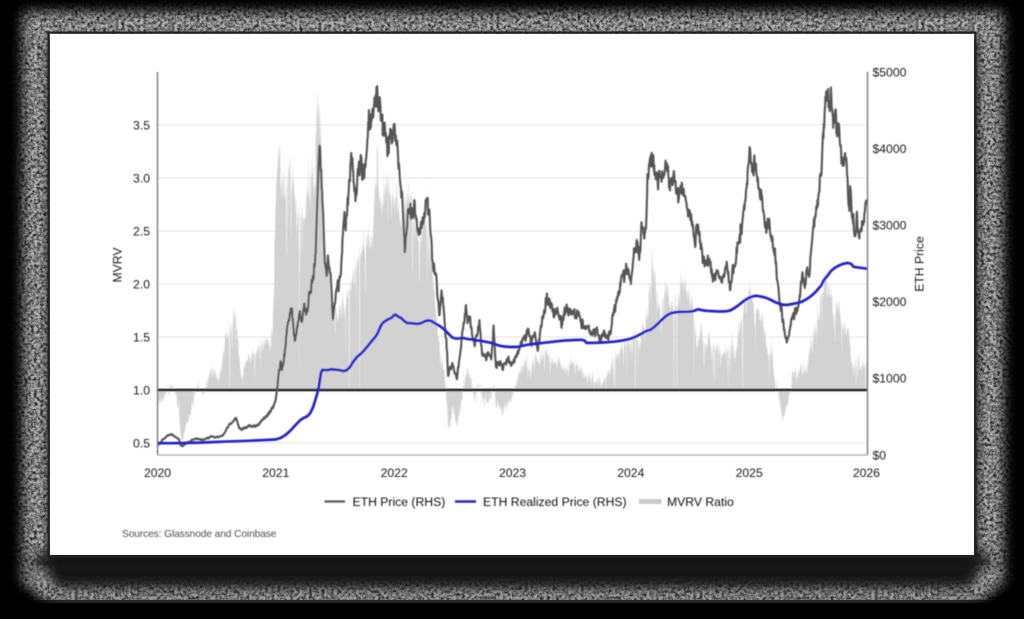 This screenshot has height=619, width=1024. What do you see at coordinates (394, 473) in the screenshot?
I see `svg-text: 2022` at bounding box center [394, 473].